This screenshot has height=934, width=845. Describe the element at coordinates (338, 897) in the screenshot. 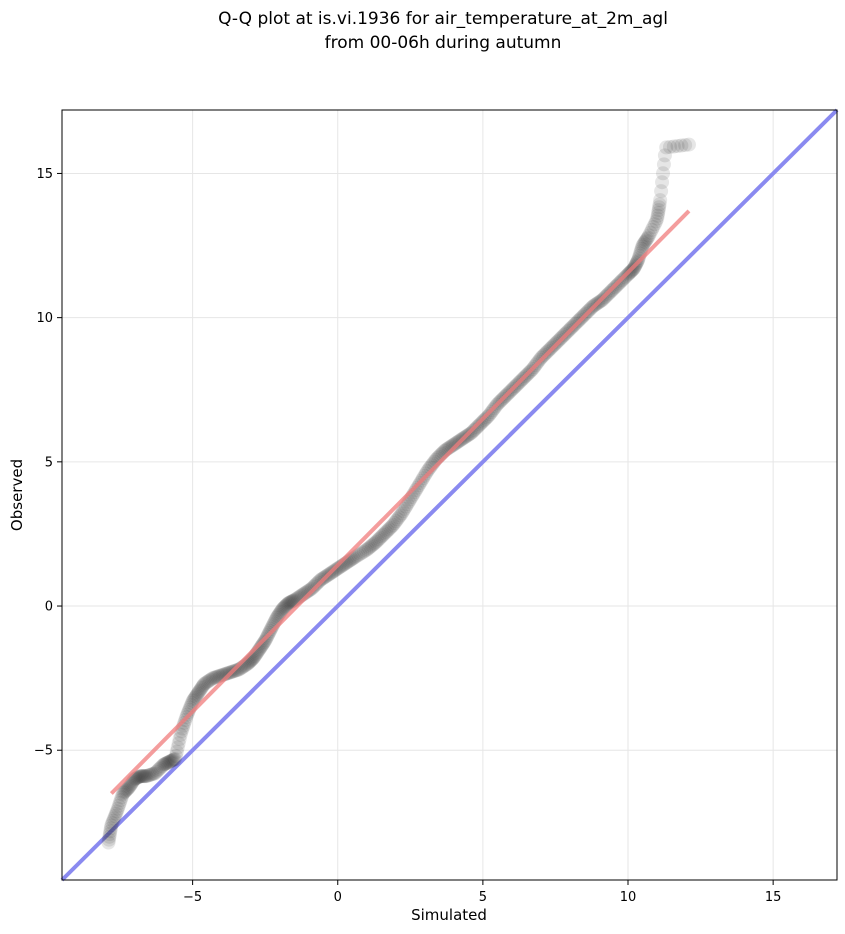

I see `x-tick-label-1: 0` at that location.